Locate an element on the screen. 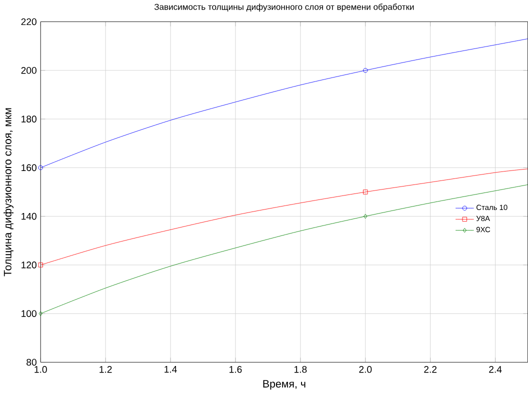 This screenshot has width=528, height=393. y-axis-title: Толщина дифузионного слоя, мкм is located at coordinates (9, 192).